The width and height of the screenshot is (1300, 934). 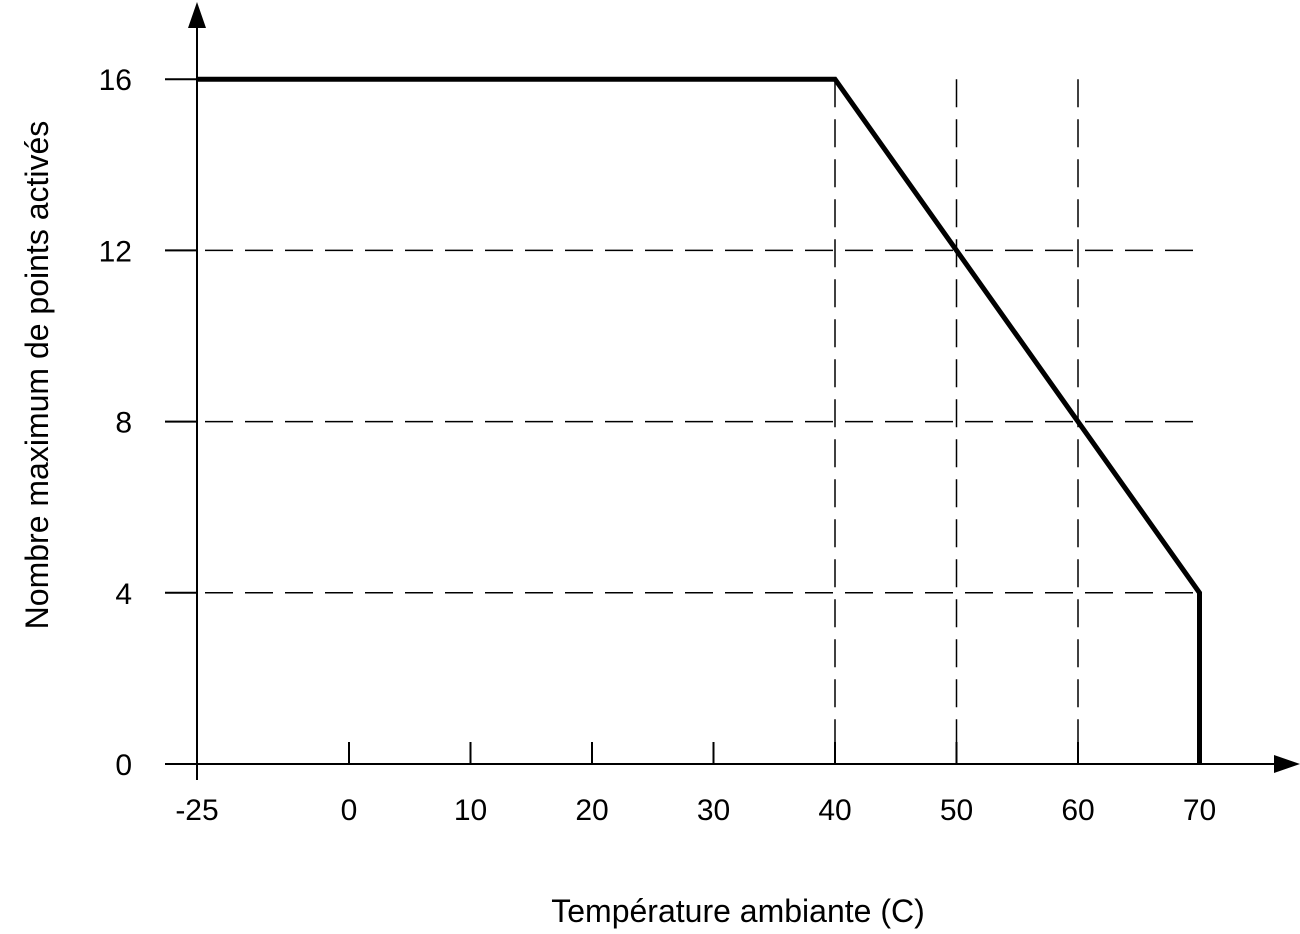 What do you see at coordinates (115, 251) in the screenshot?
I see `y-tick-label-12: 12` at bounding box center [115, 251].